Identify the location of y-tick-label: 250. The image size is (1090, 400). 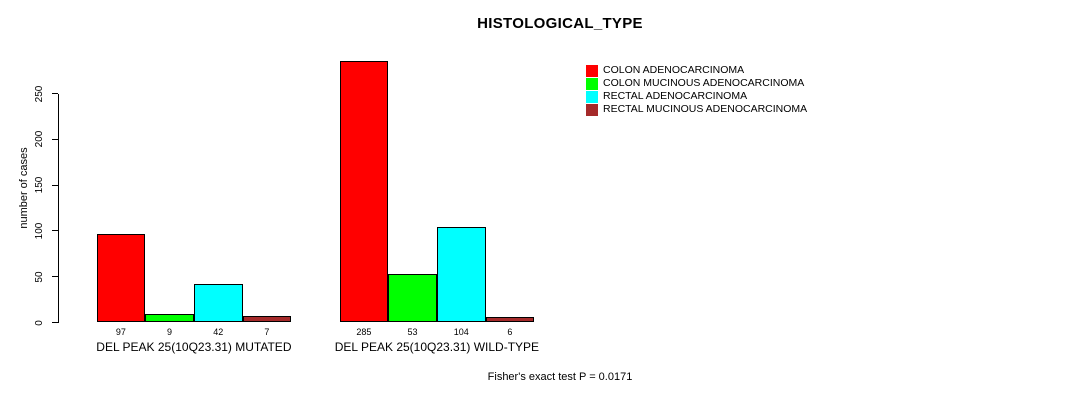
(39, 93).